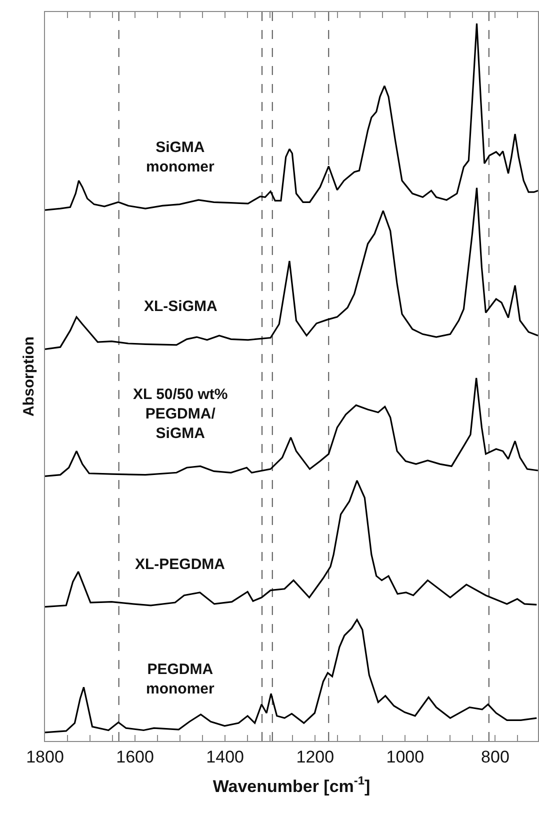 The width and height of the screenshot is (539, 821). What do you see at coordinates (181, 306) in the screenshot?
I see `series-label: XL-SiGMA` at bounding box center [181, 306].